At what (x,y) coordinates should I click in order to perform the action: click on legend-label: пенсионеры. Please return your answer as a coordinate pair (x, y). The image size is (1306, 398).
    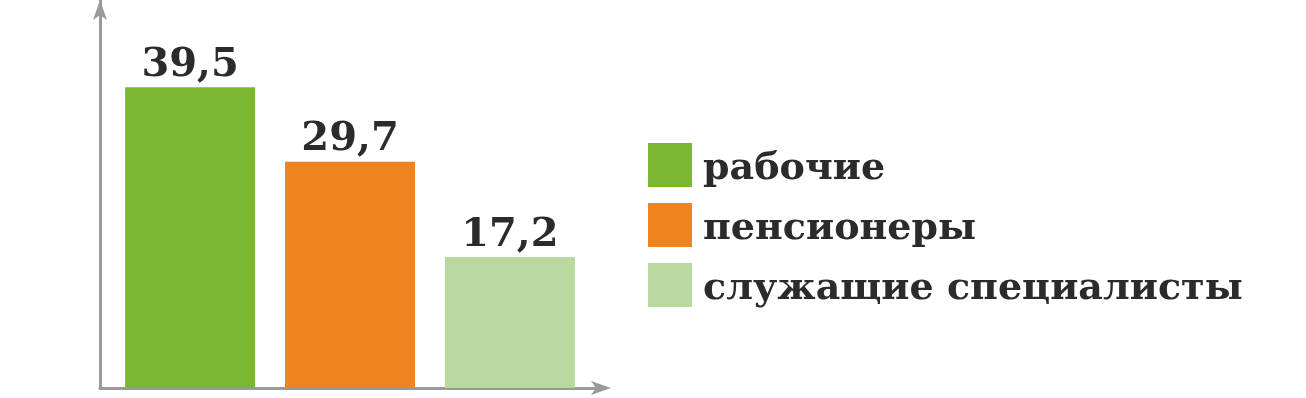
    Looking at the image, I should click on (840, 225).